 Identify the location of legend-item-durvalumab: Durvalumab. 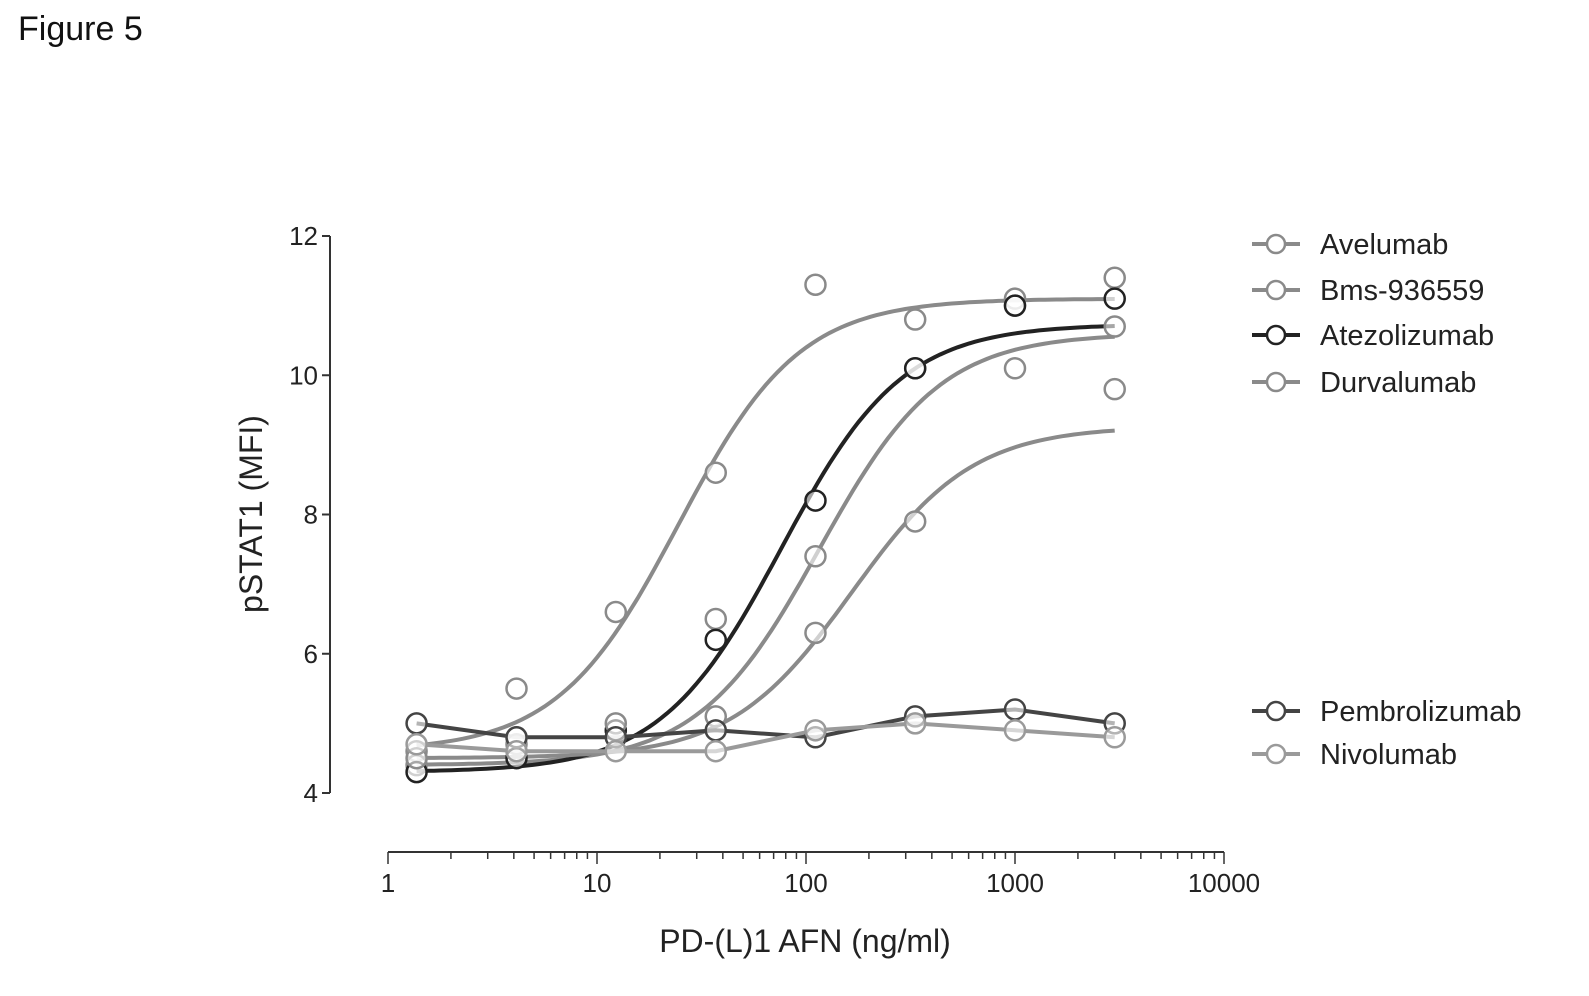
(1364, 383).